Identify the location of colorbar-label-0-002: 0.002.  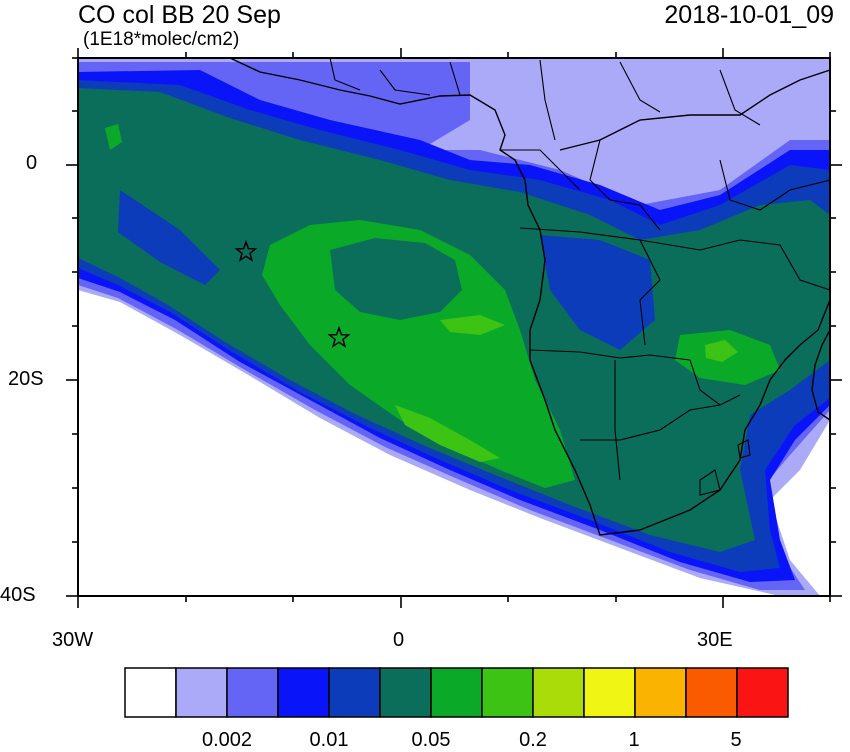
(227, 740).